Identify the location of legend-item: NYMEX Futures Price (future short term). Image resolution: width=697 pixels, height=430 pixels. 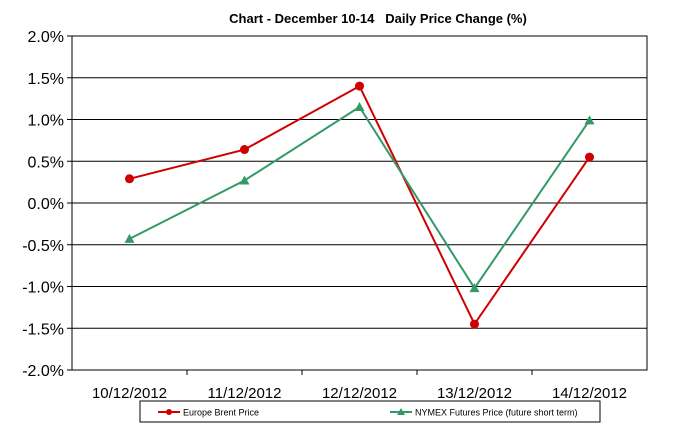
(484, 413).